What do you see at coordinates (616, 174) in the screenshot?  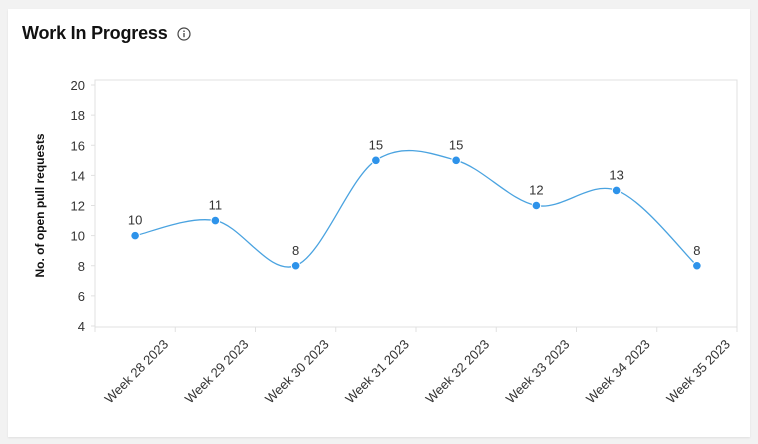 I see `data-label: 13` at bounding box center [616, 174].